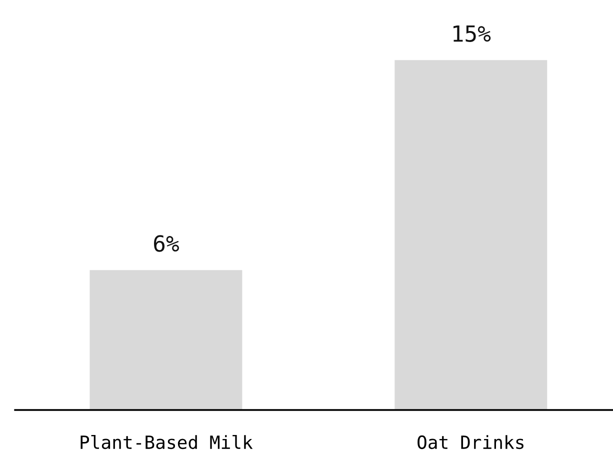 This screenshot has height=461, width=613. What do you see at coordinates (166, 442) in the screenshot?
I see `x-tick-label: Plant-Based Milk` at bounding box center [166, 442].